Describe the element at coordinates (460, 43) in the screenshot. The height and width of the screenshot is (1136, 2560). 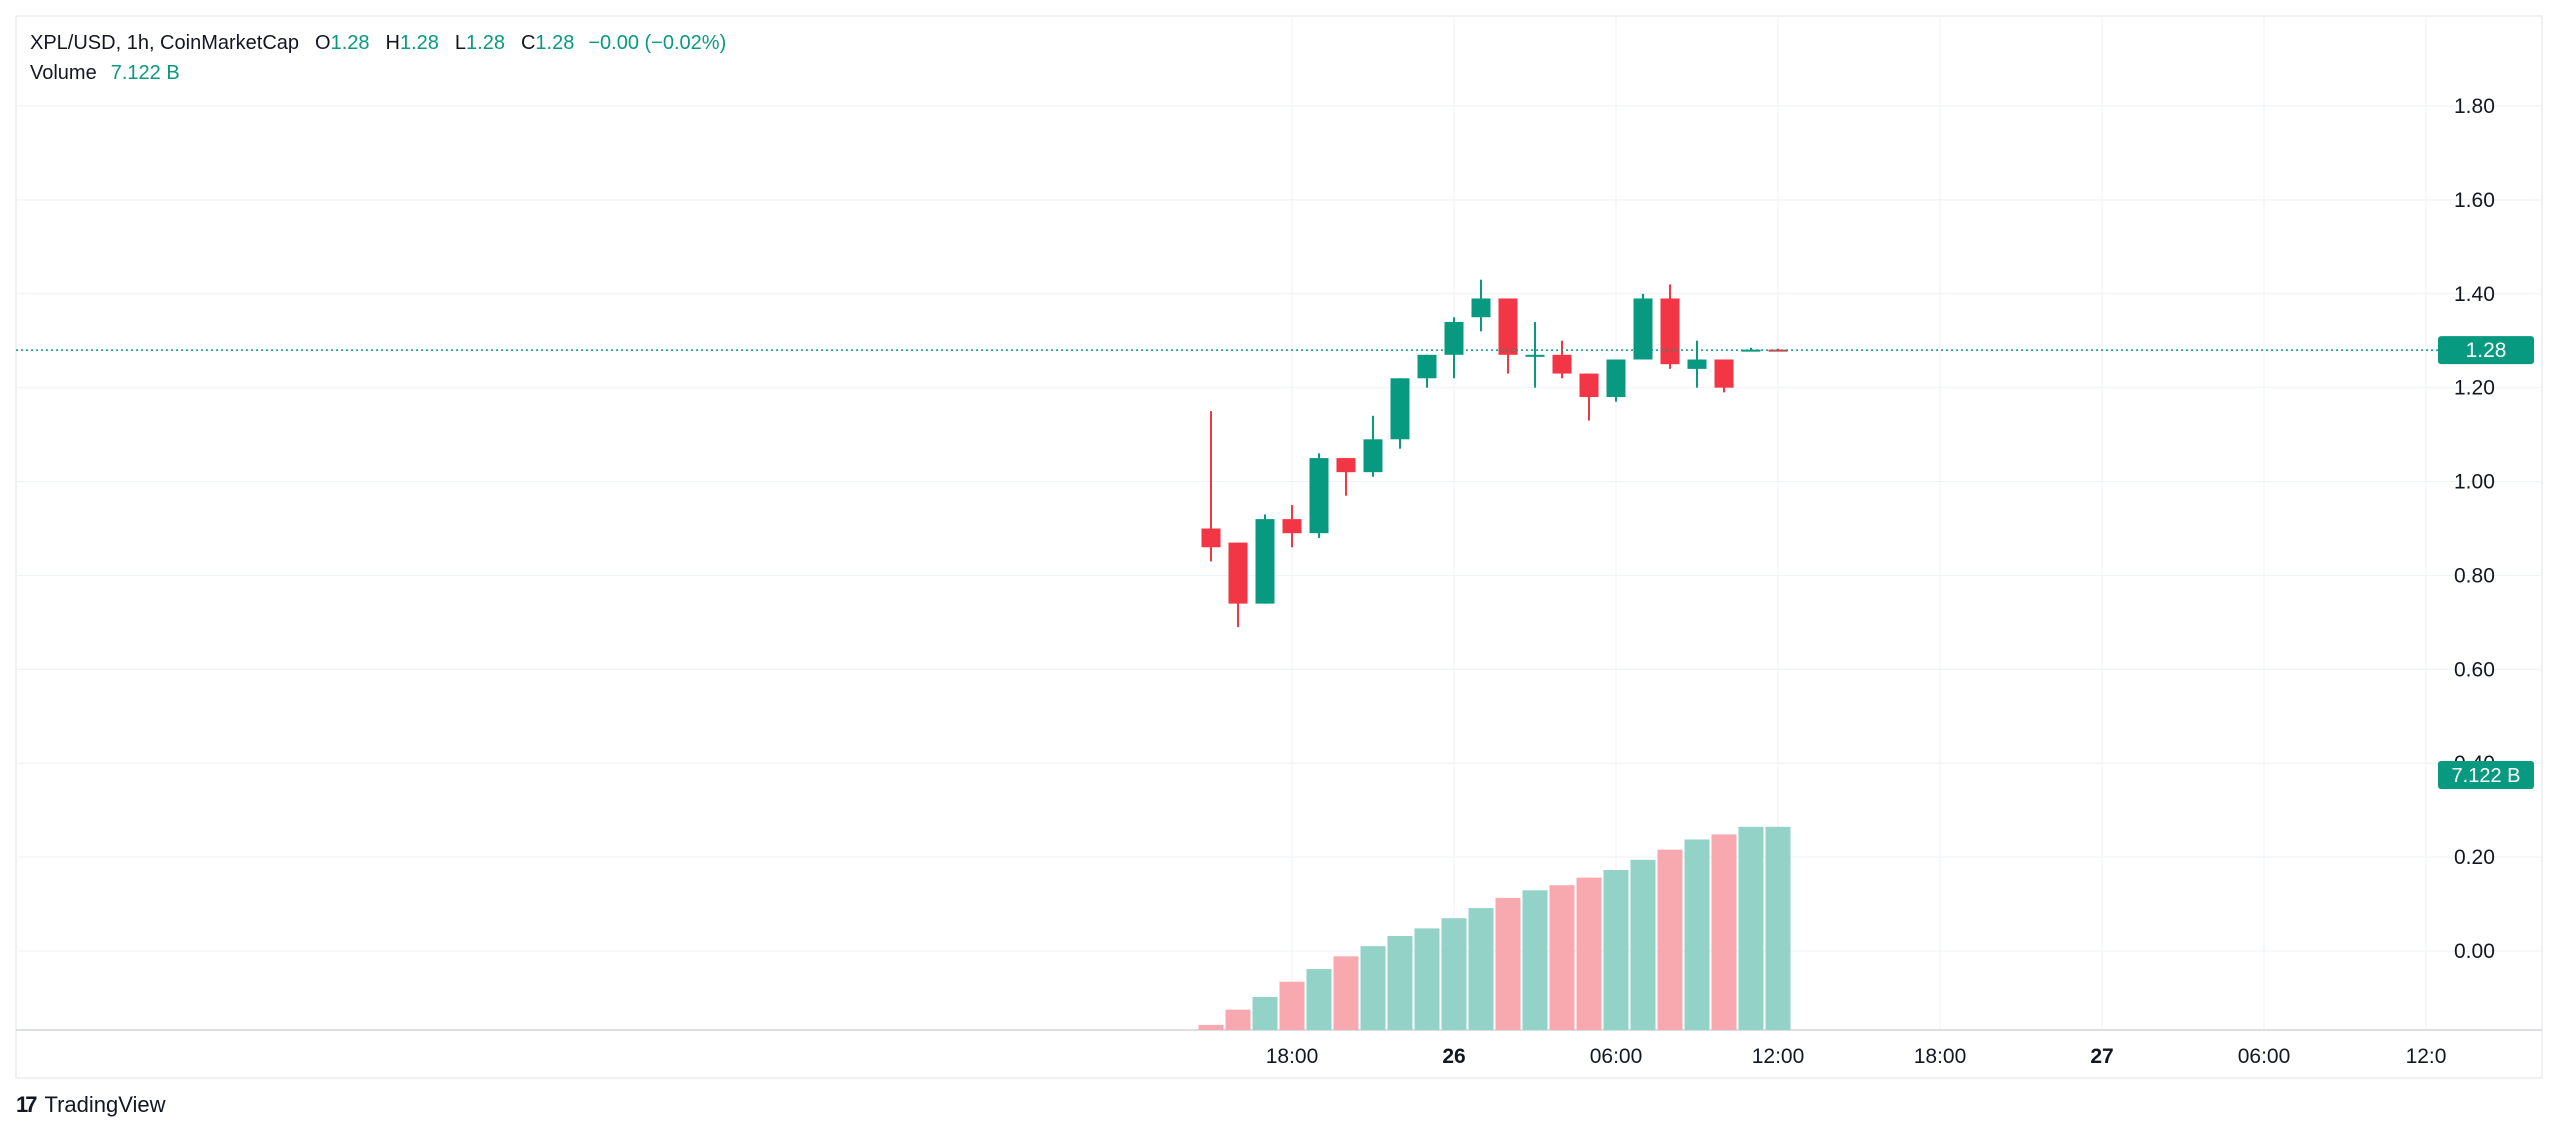
I see `low-label: L` at that location.